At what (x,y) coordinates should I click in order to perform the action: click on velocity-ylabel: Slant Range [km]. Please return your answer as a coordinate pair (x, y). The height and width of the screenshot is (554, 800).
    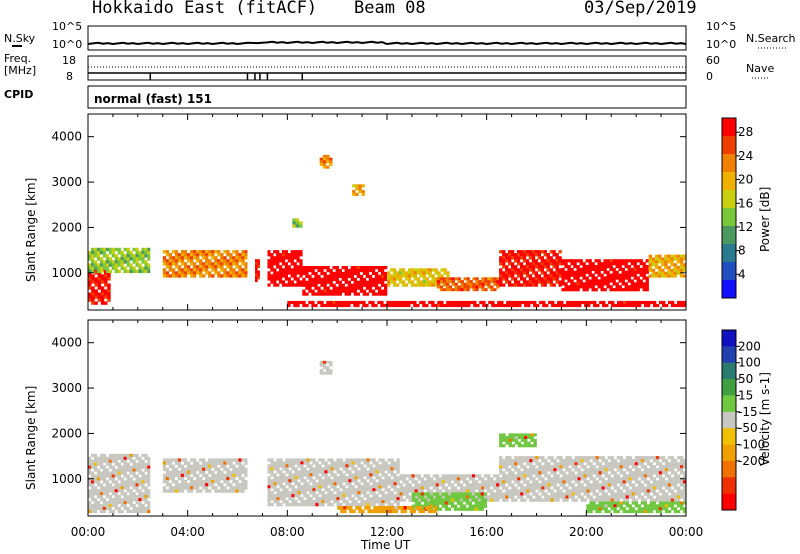
    Looking at the image, I should click on (31, 437).